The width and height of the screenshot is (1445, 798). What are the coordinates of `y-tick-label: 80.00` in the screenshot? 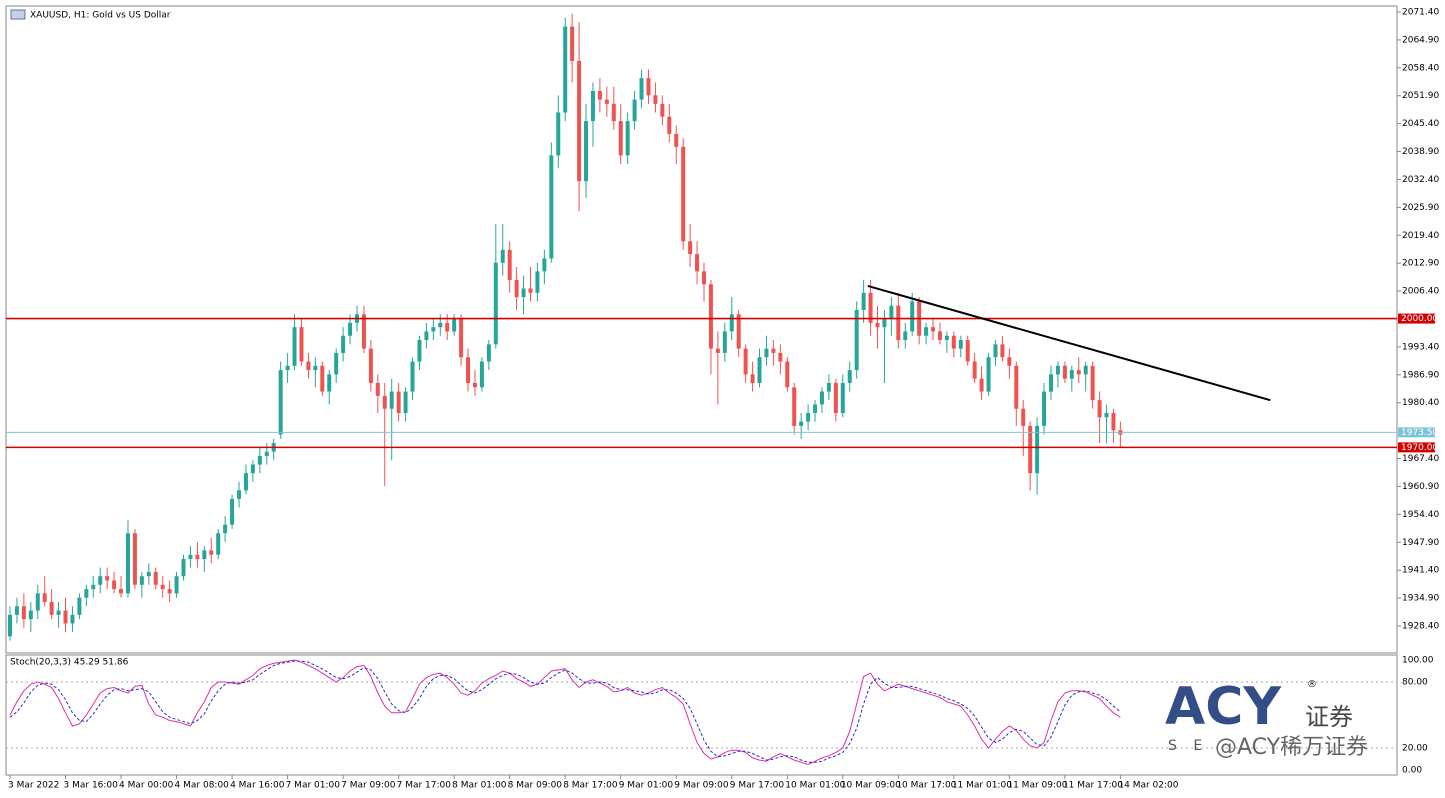 It's located at (1415, 683).